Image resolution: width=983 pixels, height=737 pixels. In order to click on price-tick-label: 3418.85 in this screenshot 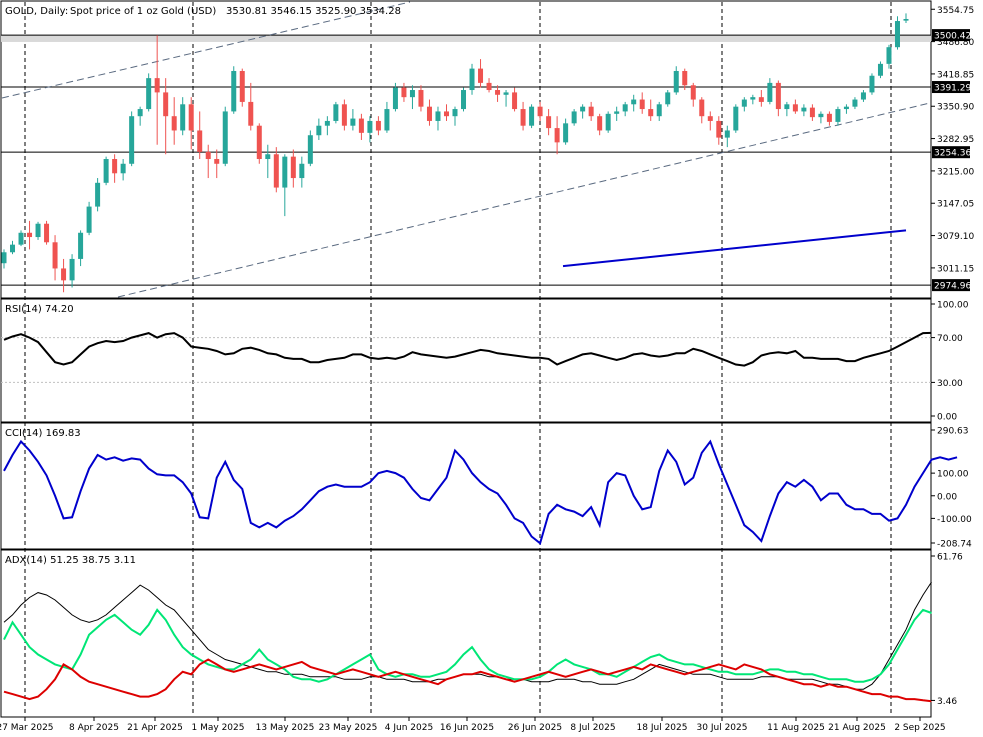, I will do `click(955, 75)`.